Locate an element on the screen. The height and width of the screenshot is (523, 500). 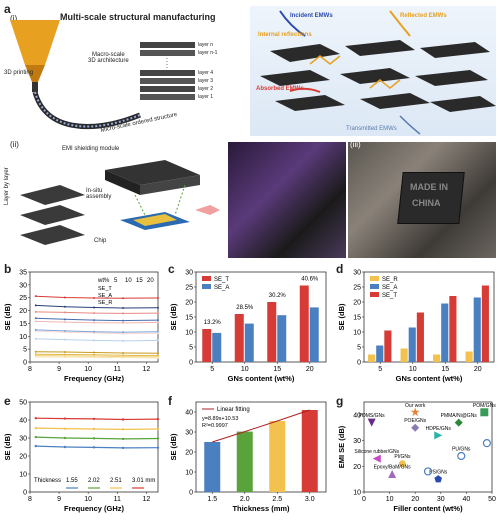
chart-f-xtick-label: 2.0 is located at coordinates (245, 499).